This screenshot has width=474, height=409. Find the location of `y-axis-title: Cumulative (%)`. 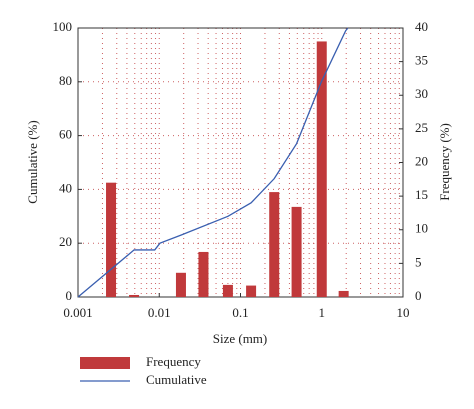

y-axis-title: Cumulative (%) is located at coordinates (32, 161).